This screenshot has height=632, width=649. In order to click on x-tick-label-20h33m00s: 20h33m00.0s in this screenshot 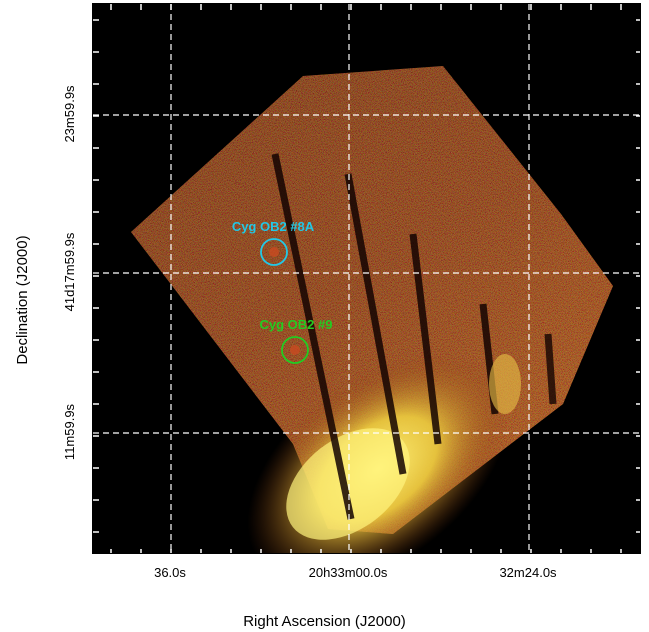, I will do `click(348, 572)`.